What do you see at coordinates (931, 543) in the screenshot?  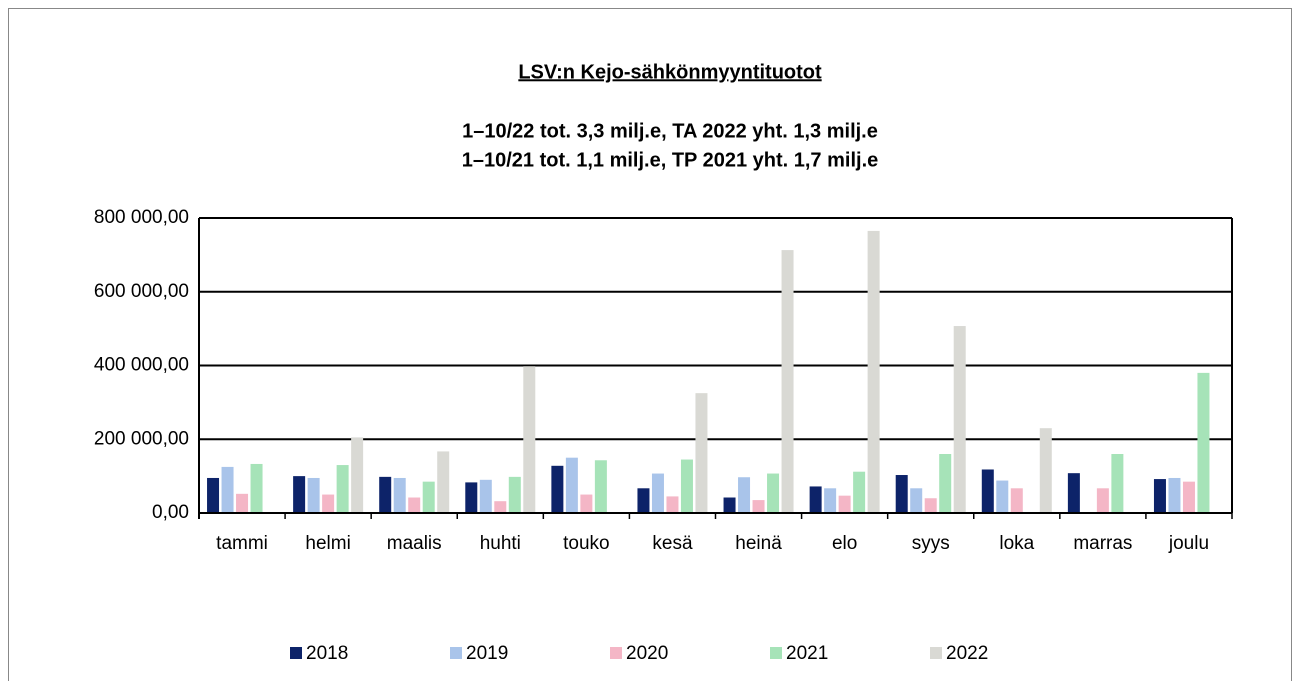 I see `x-tick-label: syys` at bounding box center [931, 543].